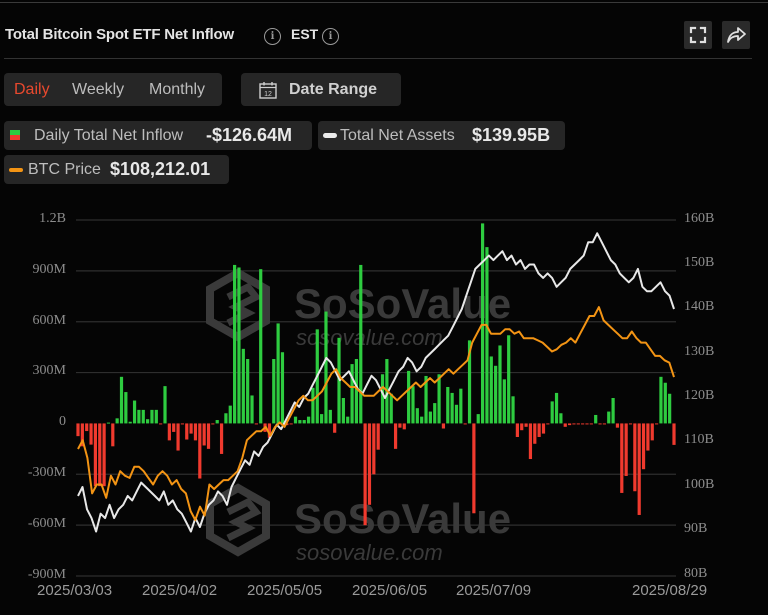 This screenshot has height=615, width=768. I want to click on fullscreen-button, so click(698, 35).